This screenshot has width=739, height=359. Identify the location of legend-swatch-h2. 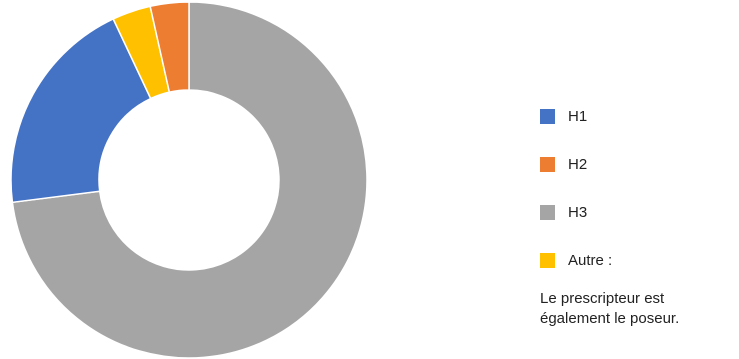
(547, 164).